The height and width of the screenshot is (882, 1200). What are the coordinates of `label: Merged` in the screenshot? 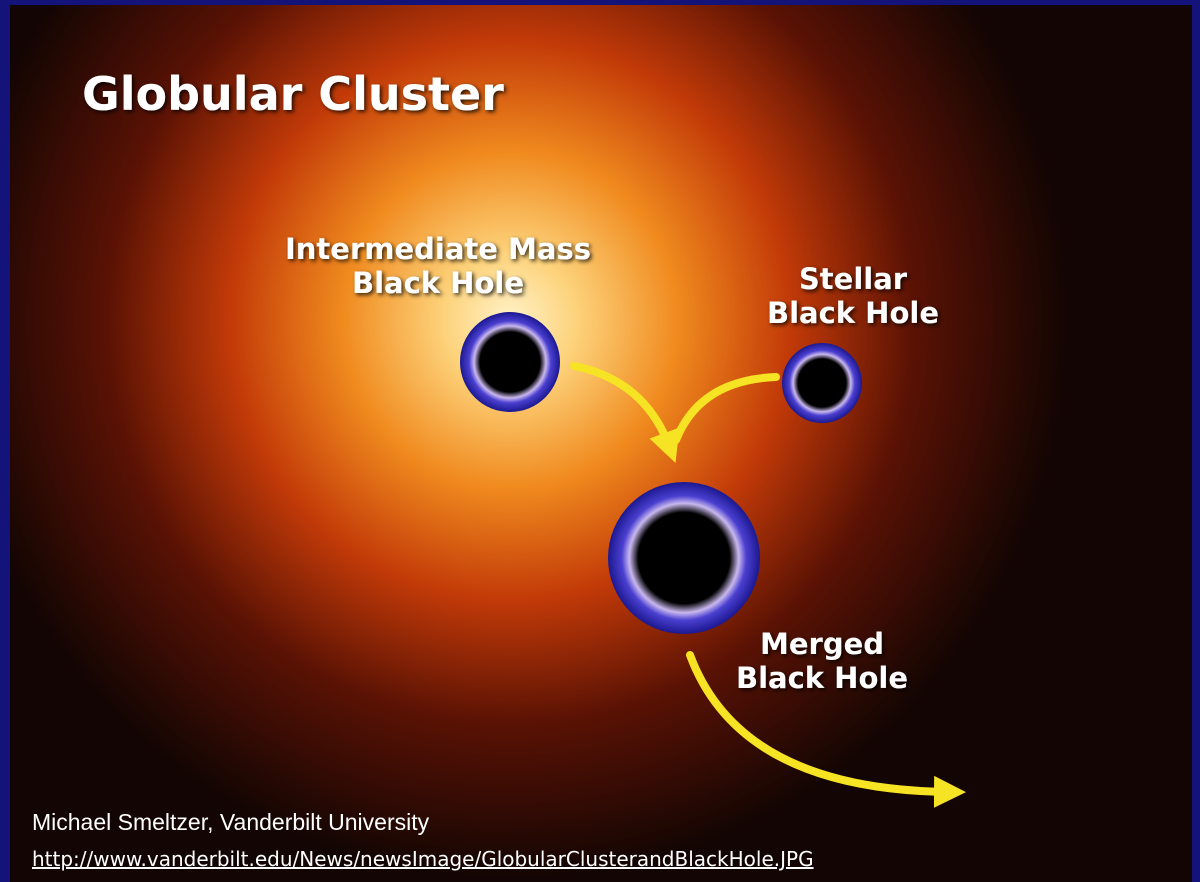 It's located at (822, 644).